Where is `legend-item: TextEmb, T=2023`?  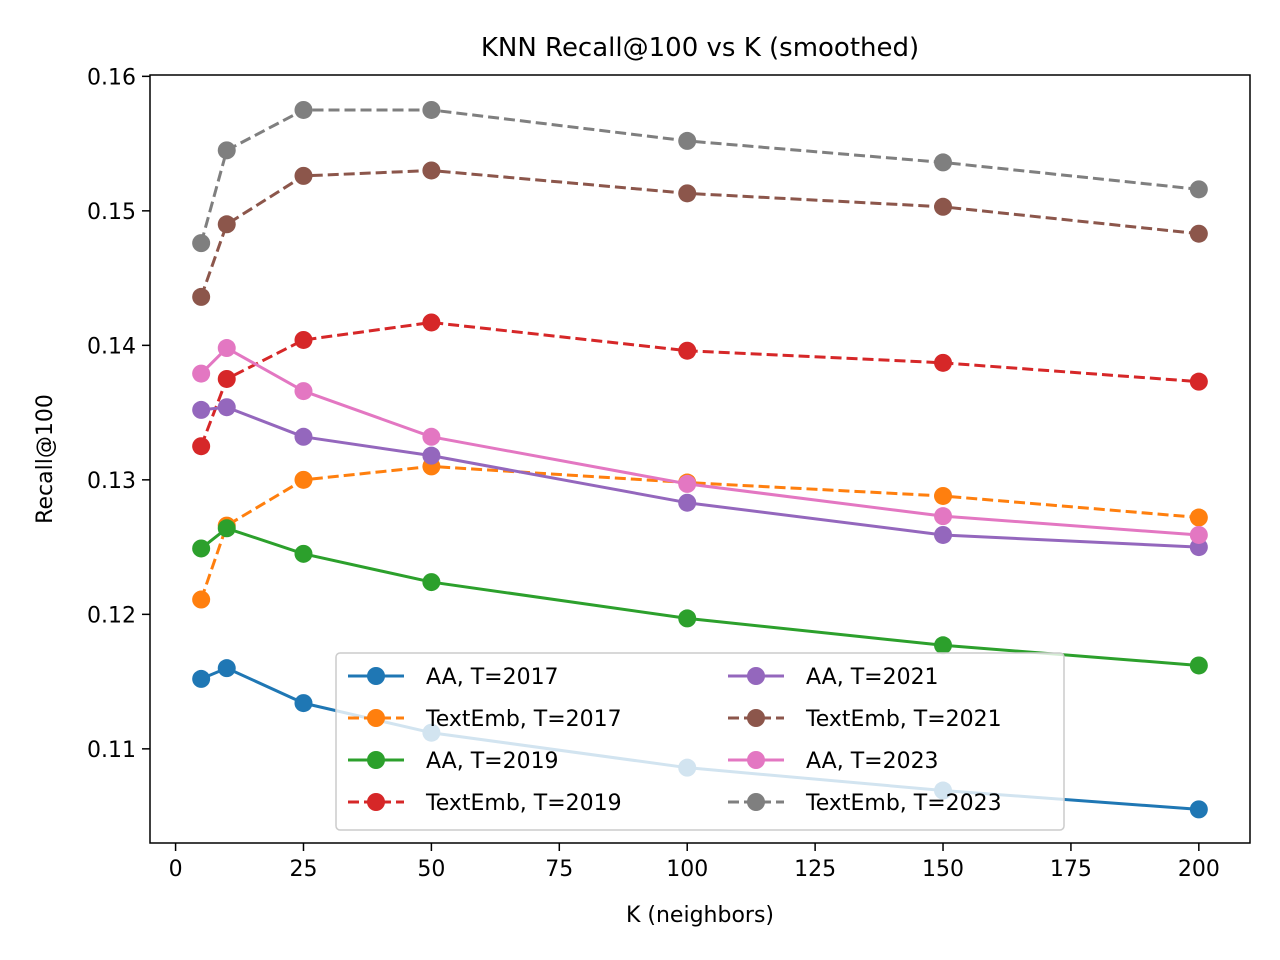
legend-item: TextEmb, T=2023 is located at coordinates (865, 803).